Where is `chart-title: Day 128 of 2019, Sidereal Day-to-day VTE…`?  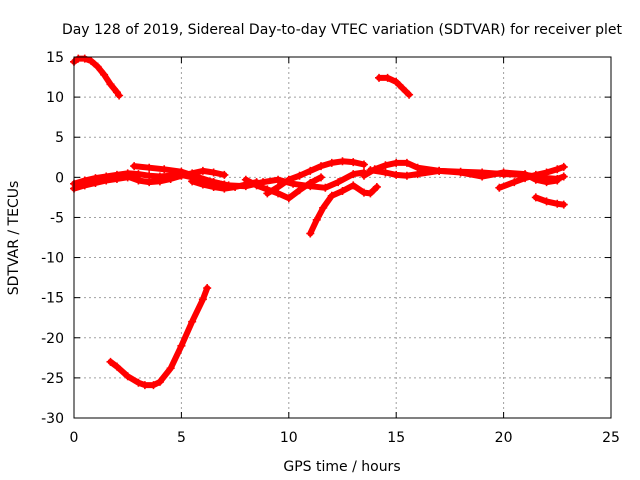 chart-title: Day 128 of 2019, Sidereal Day-to-day VTE… is located at coordinates (342, 30).